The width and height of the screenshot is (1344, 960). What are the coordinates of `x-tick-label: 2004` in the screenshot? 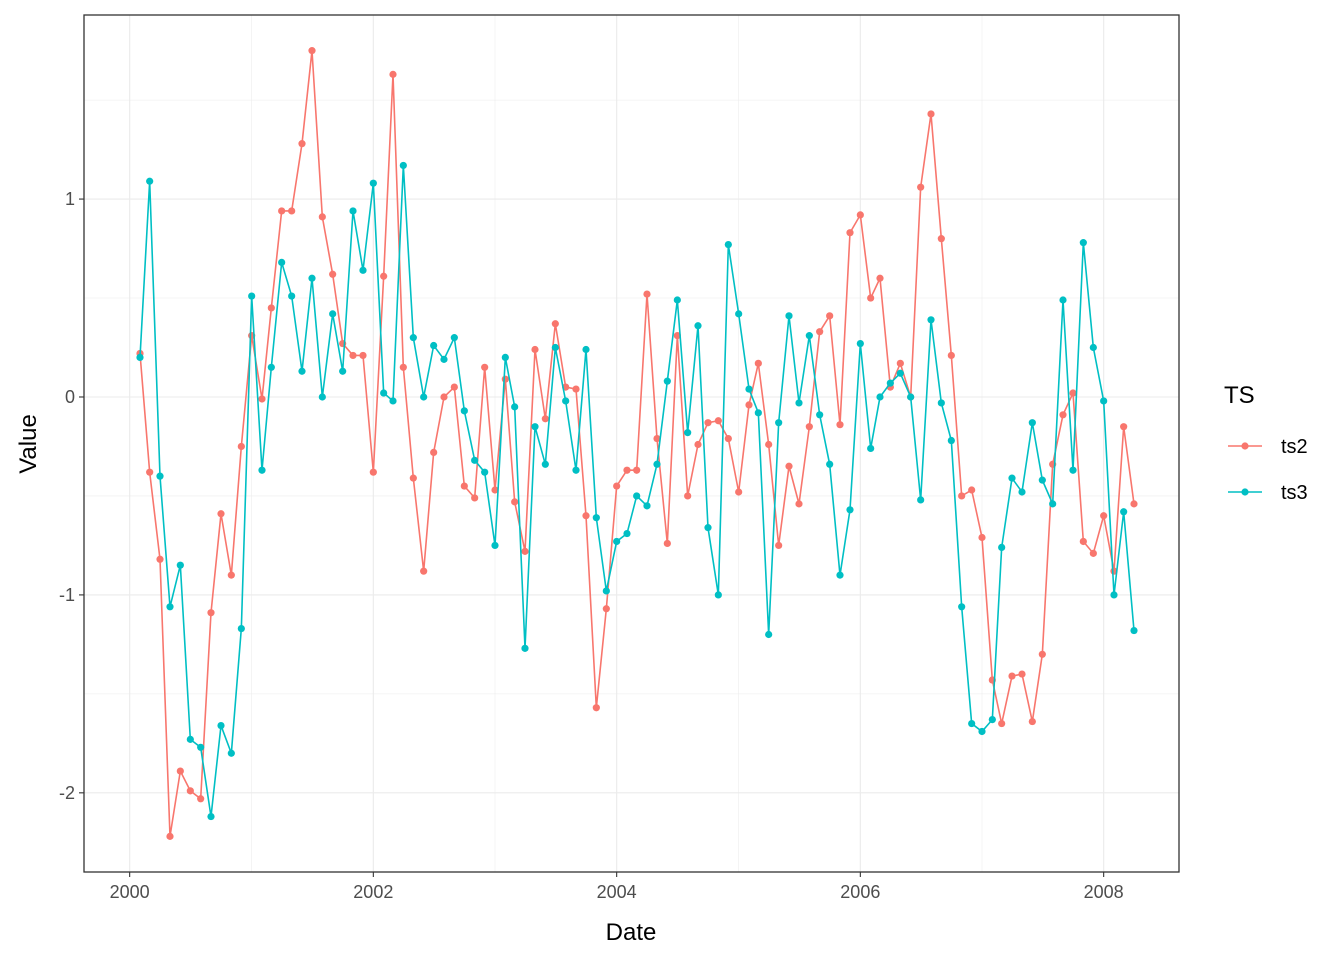 It's located at (617, 892).